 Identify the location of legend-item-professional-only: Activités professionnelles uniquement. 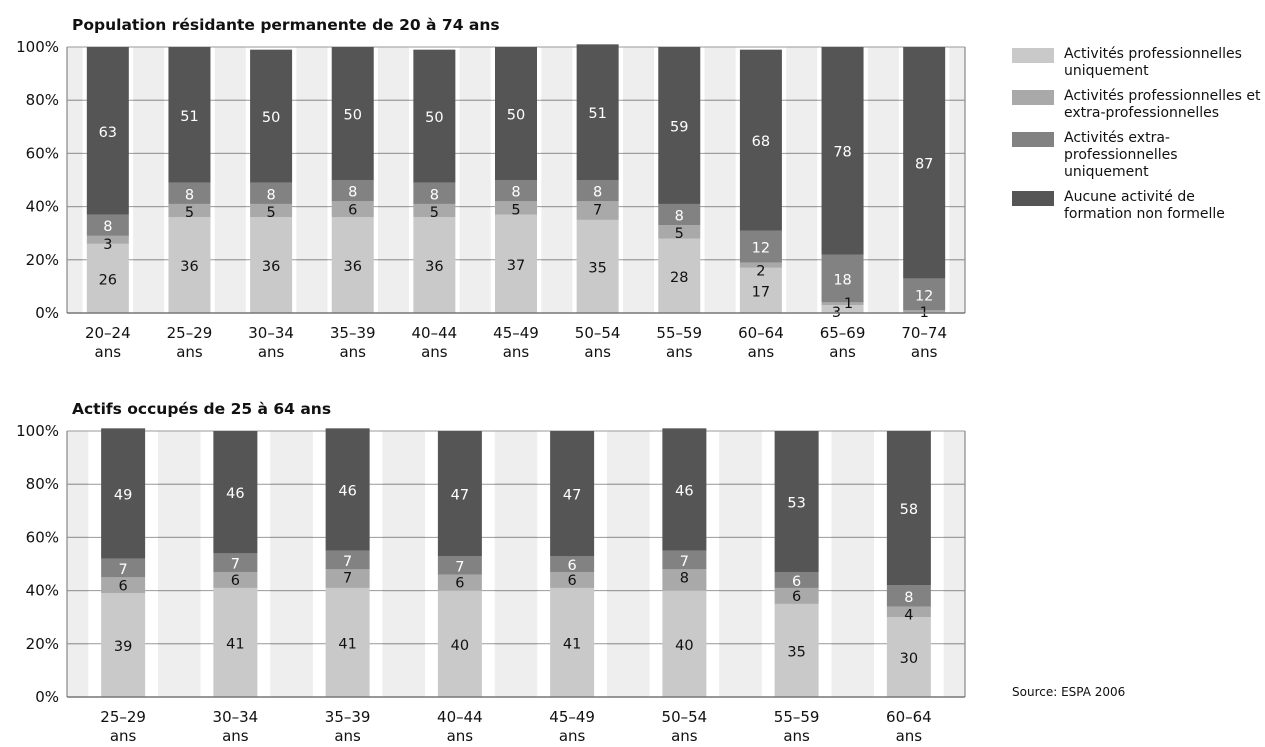
(1138, 63).